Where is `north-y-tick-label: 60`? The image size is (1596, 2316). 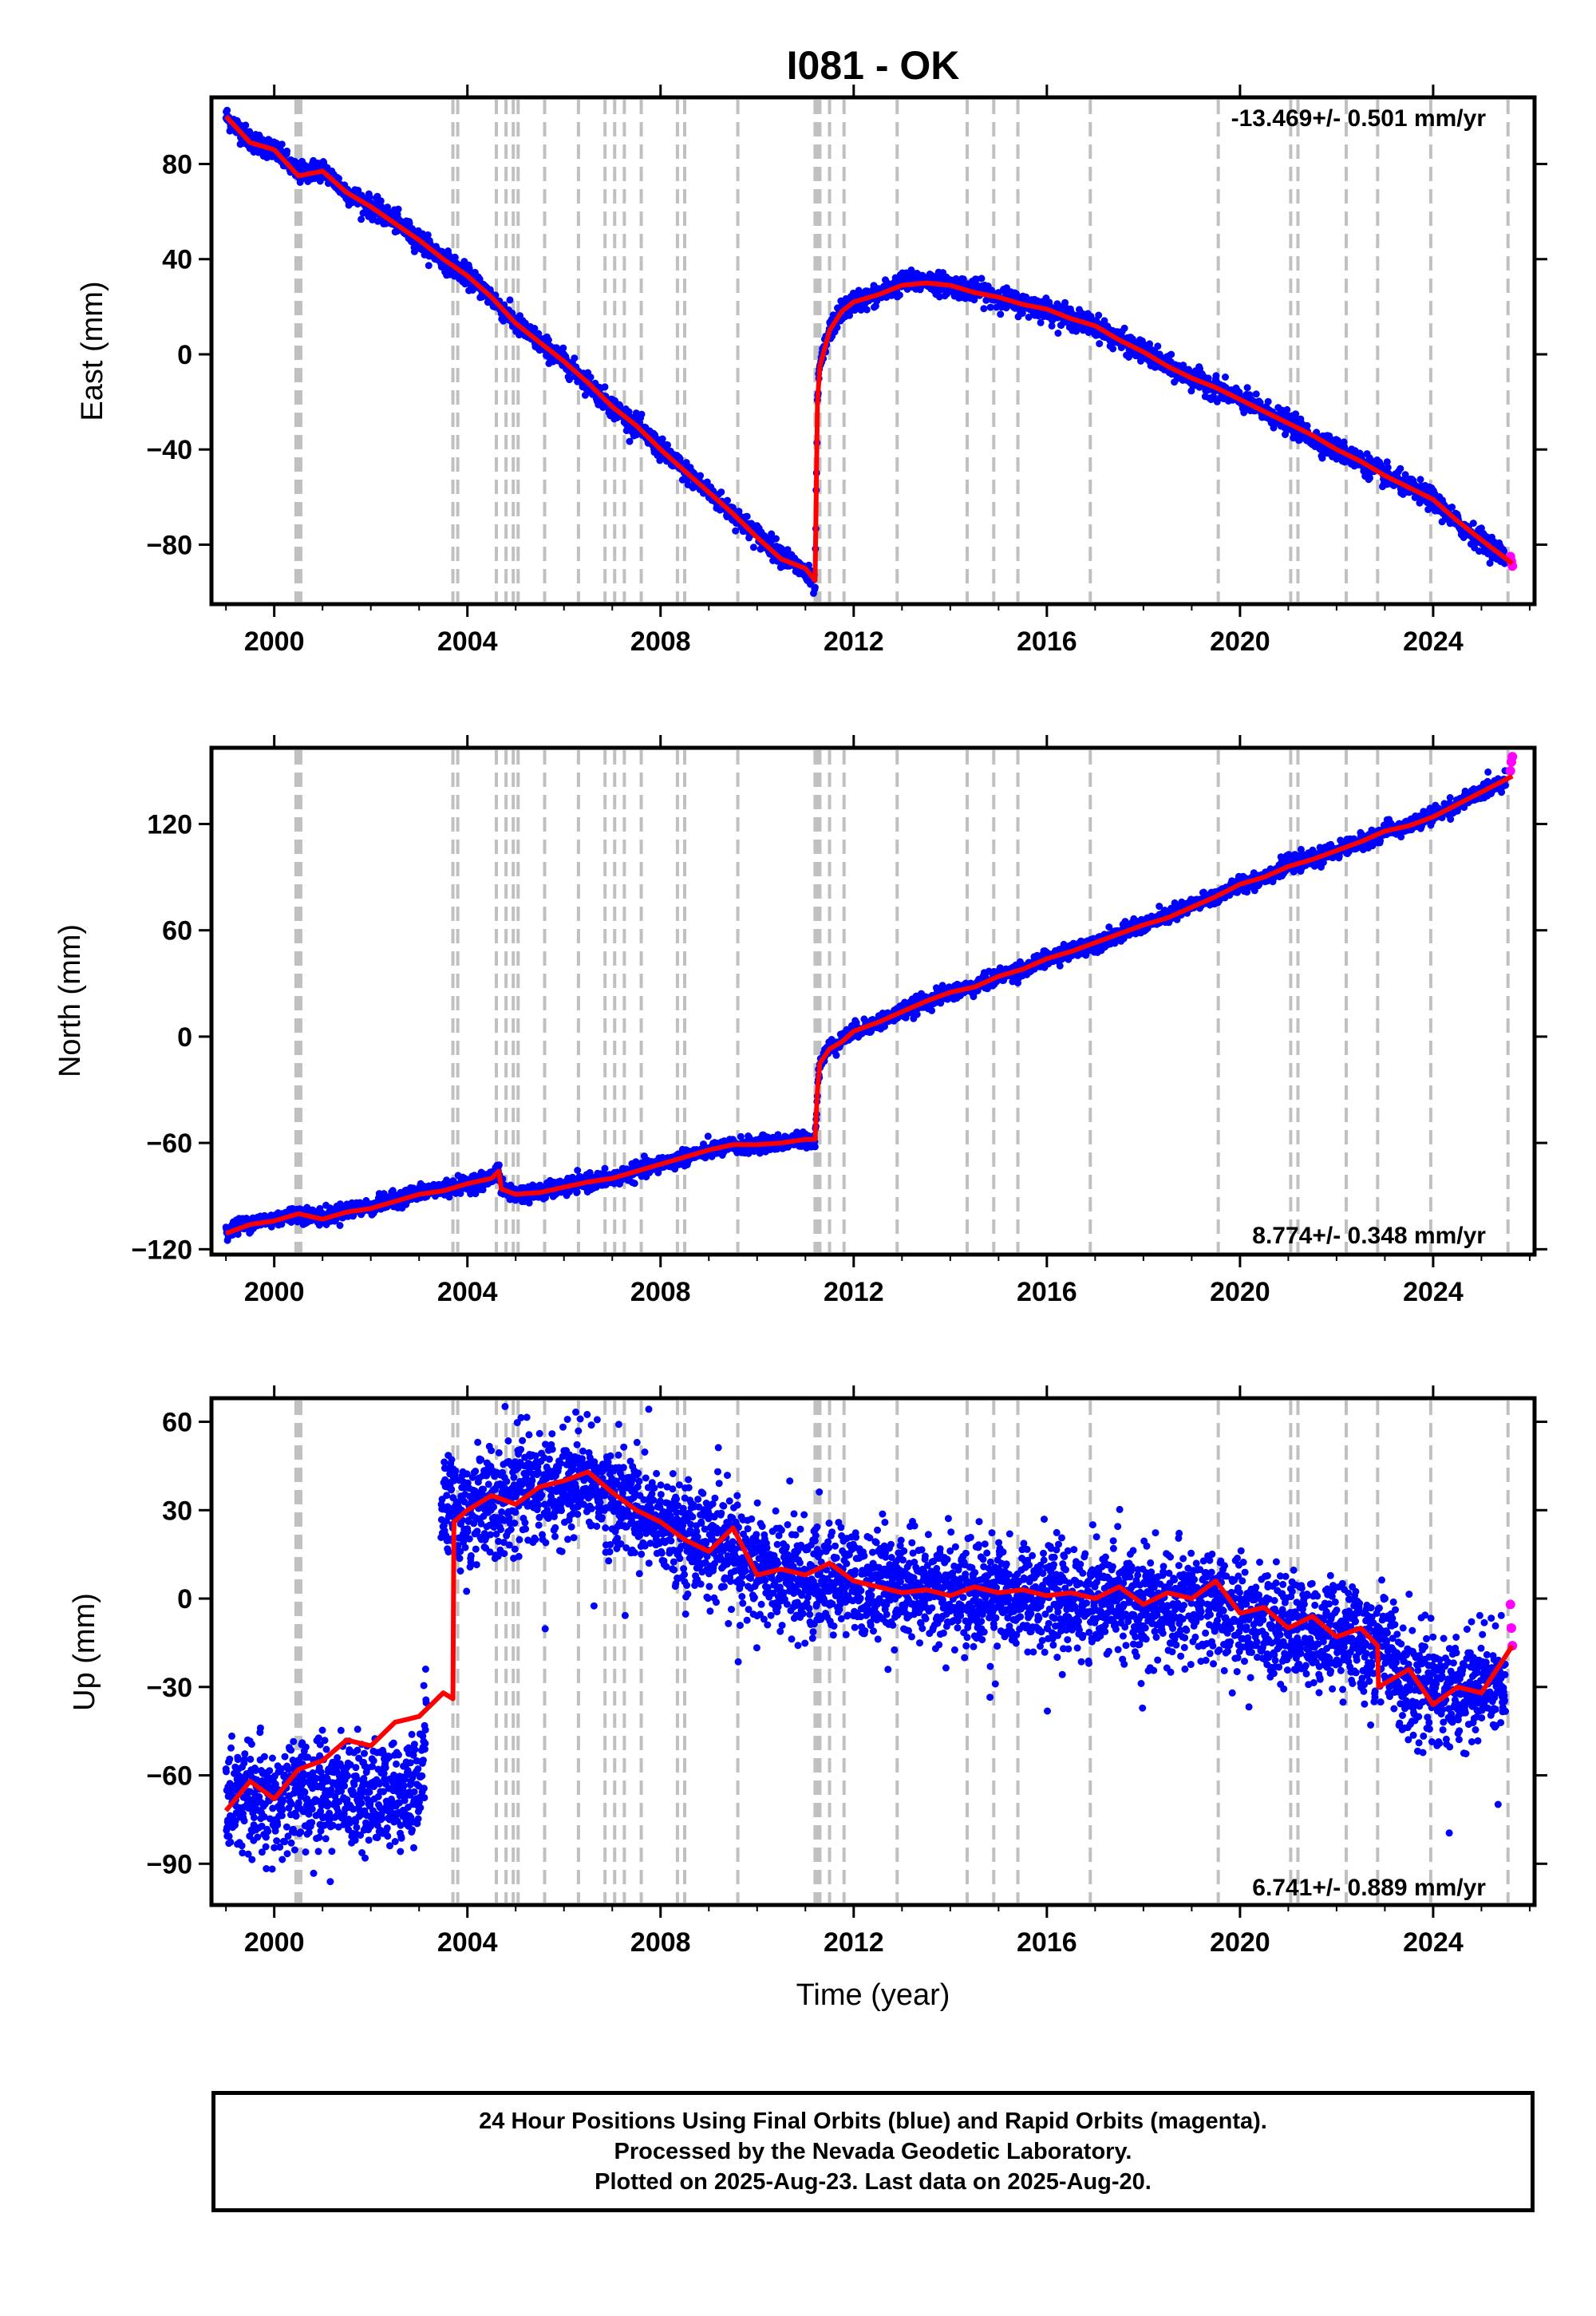 north-y-tick-label: 60 is located at coordinates (177, 932).